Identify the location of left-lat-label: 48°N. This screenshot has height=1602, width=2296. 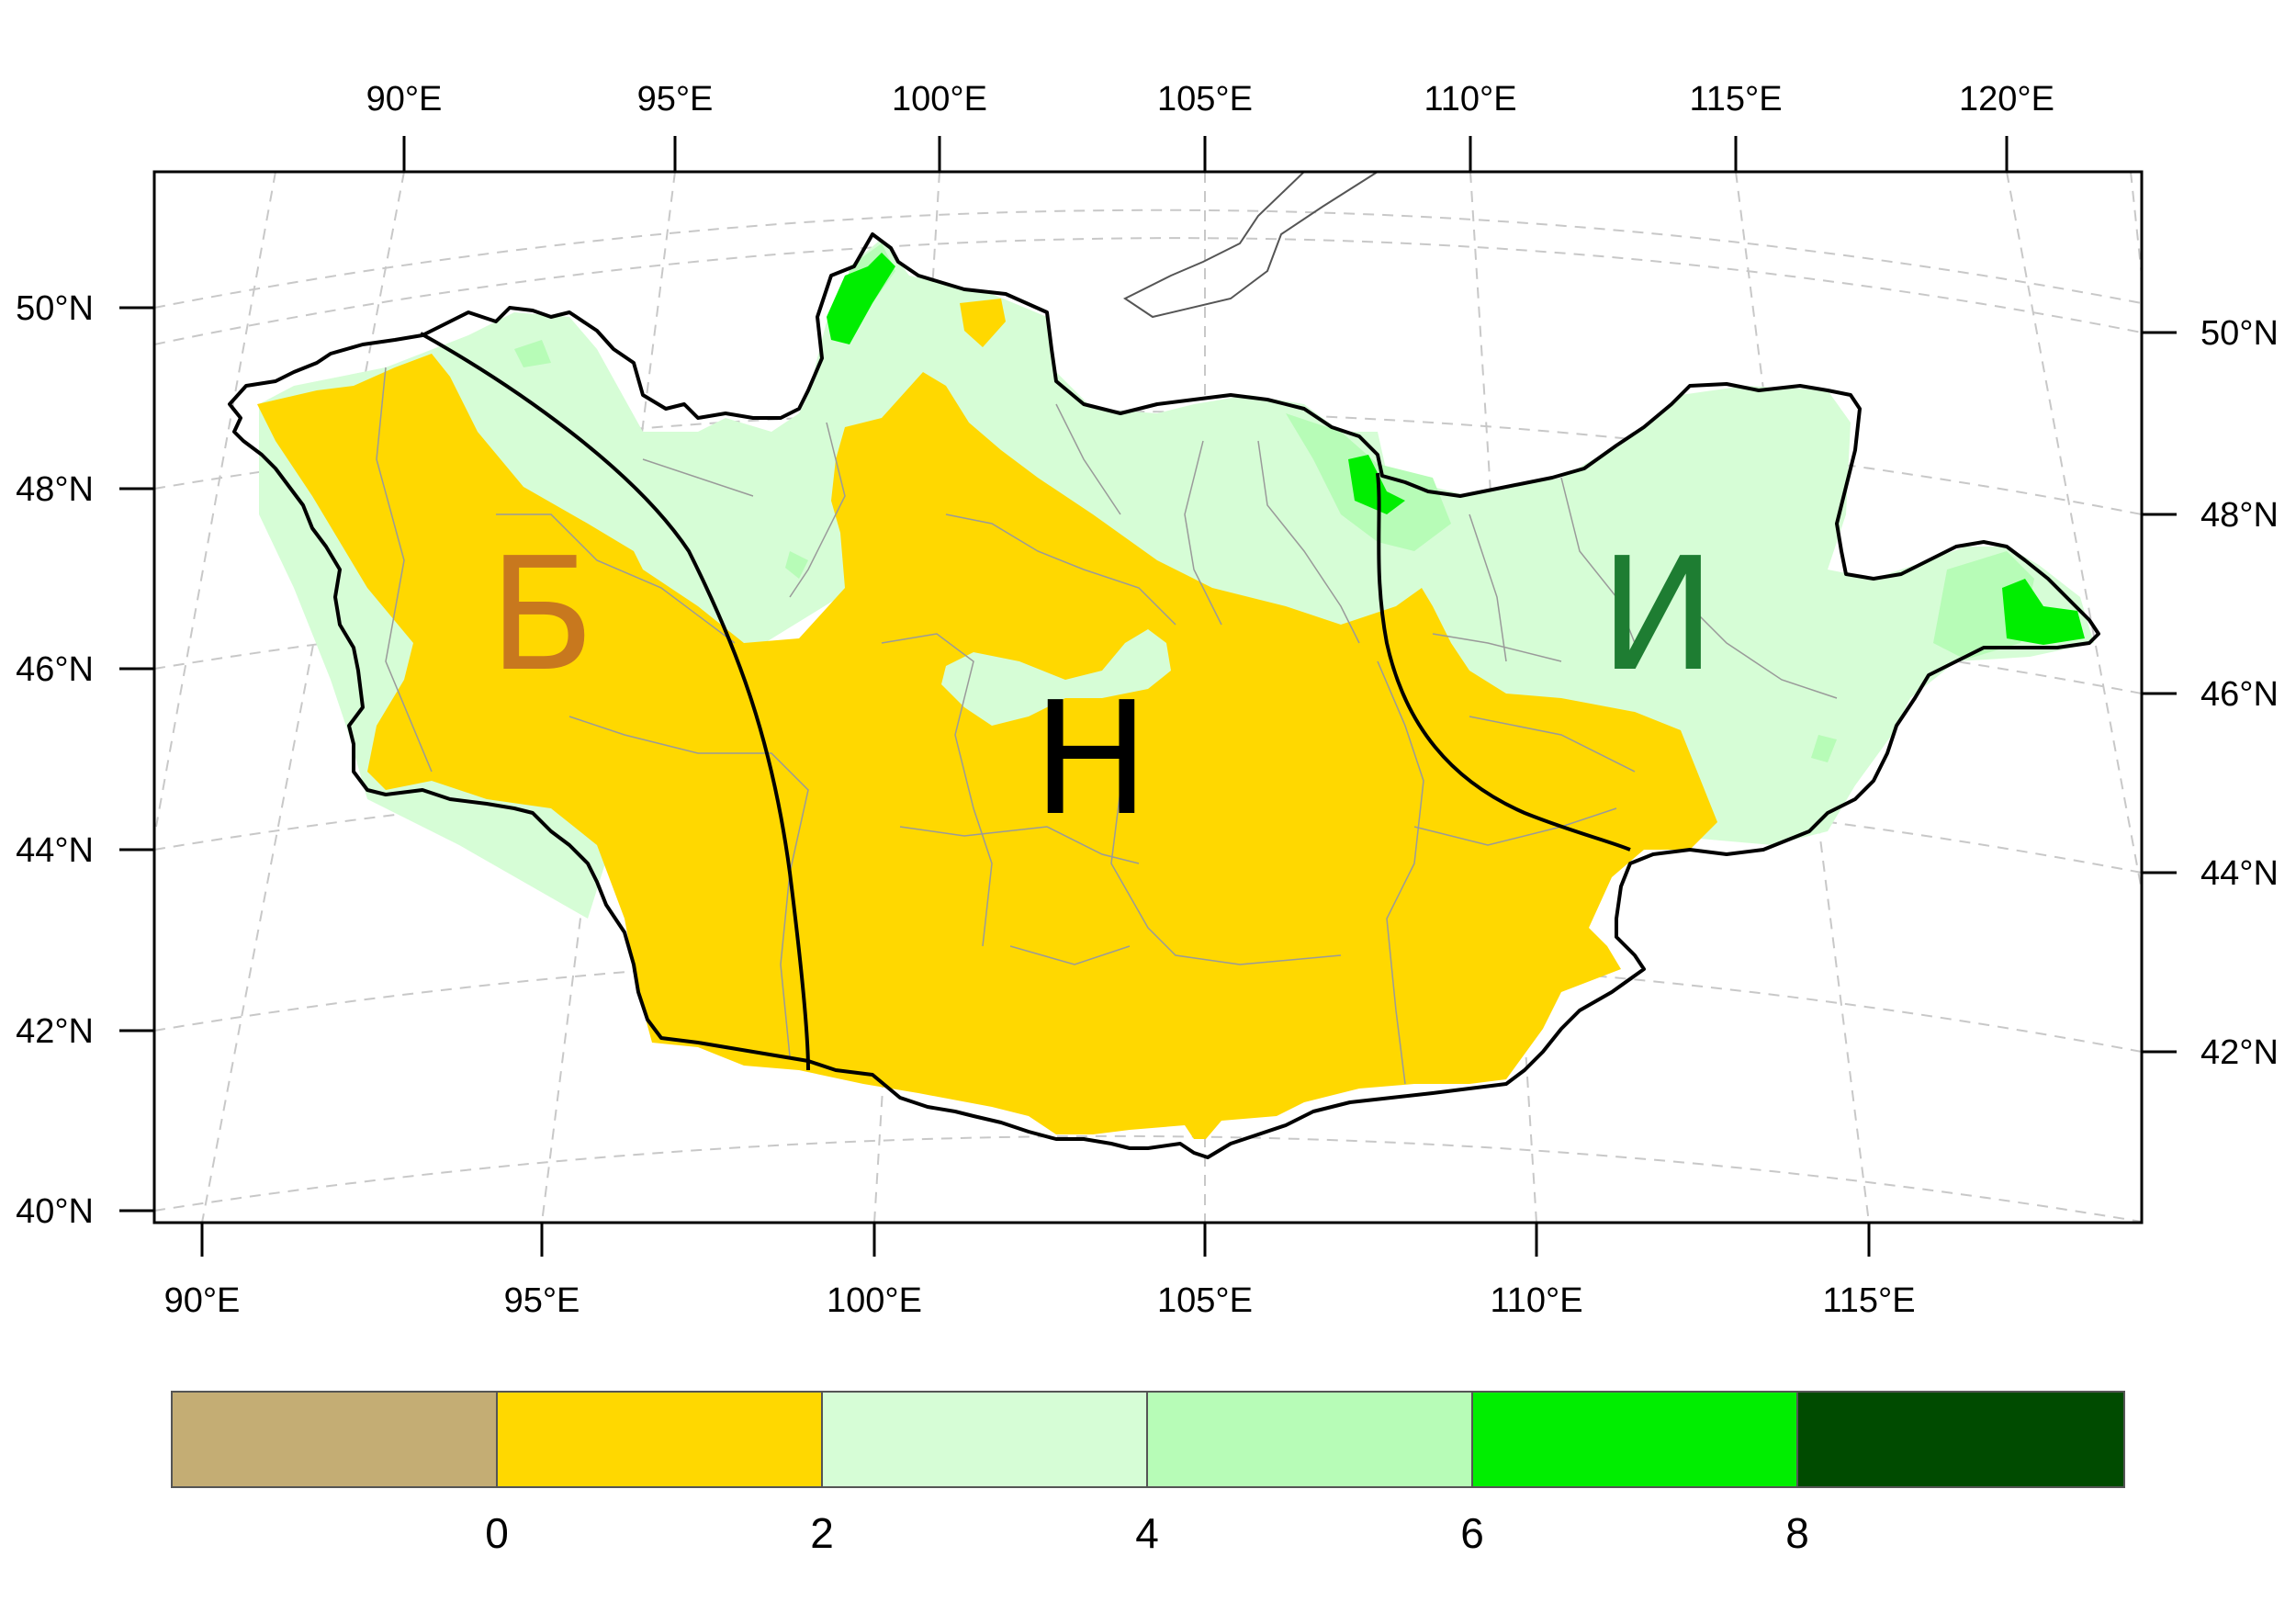
(55, 490).